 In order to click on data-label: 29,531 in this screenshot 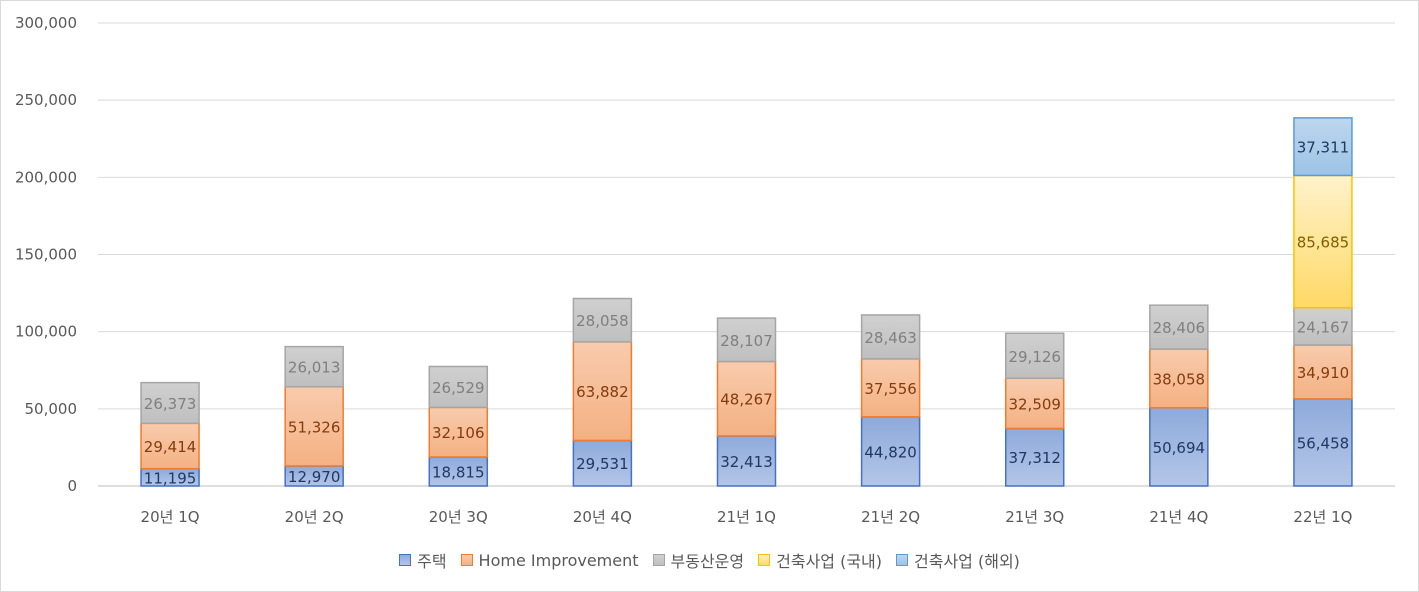, I will do `click(602, 464)`.